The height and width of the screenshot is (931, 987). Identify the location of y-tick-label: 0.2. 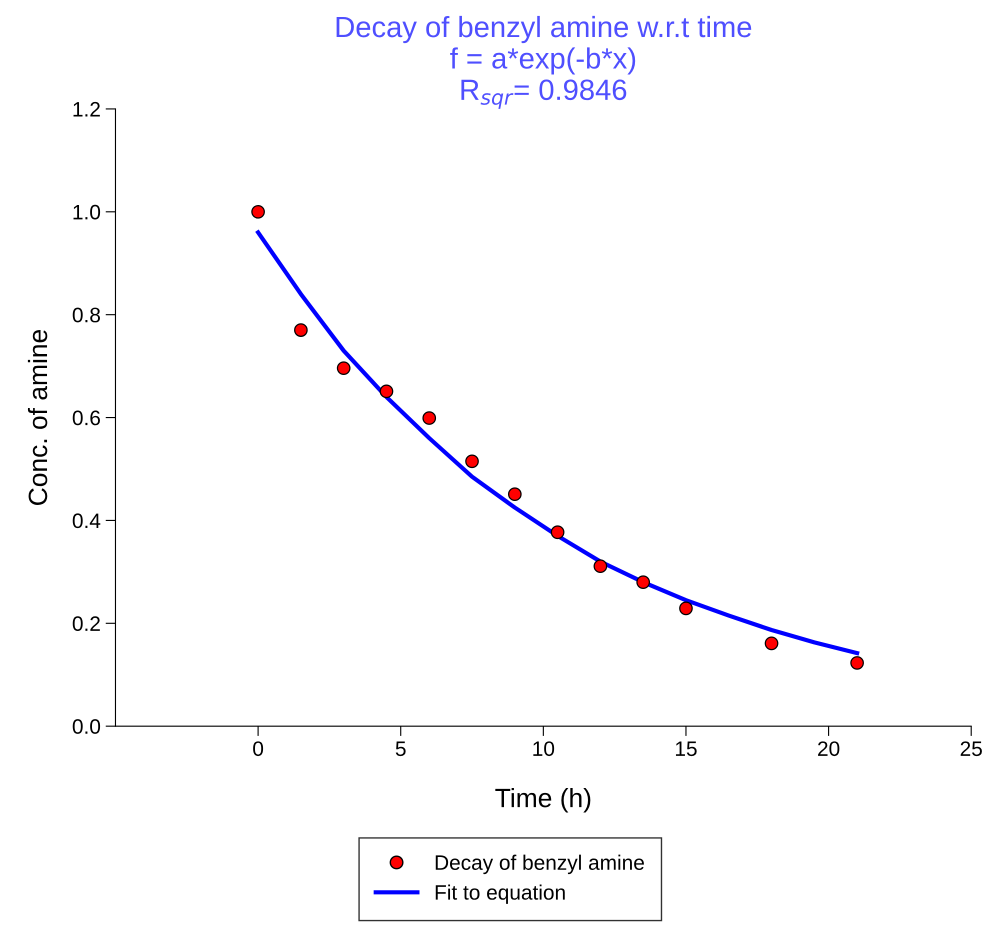
(86, 624).